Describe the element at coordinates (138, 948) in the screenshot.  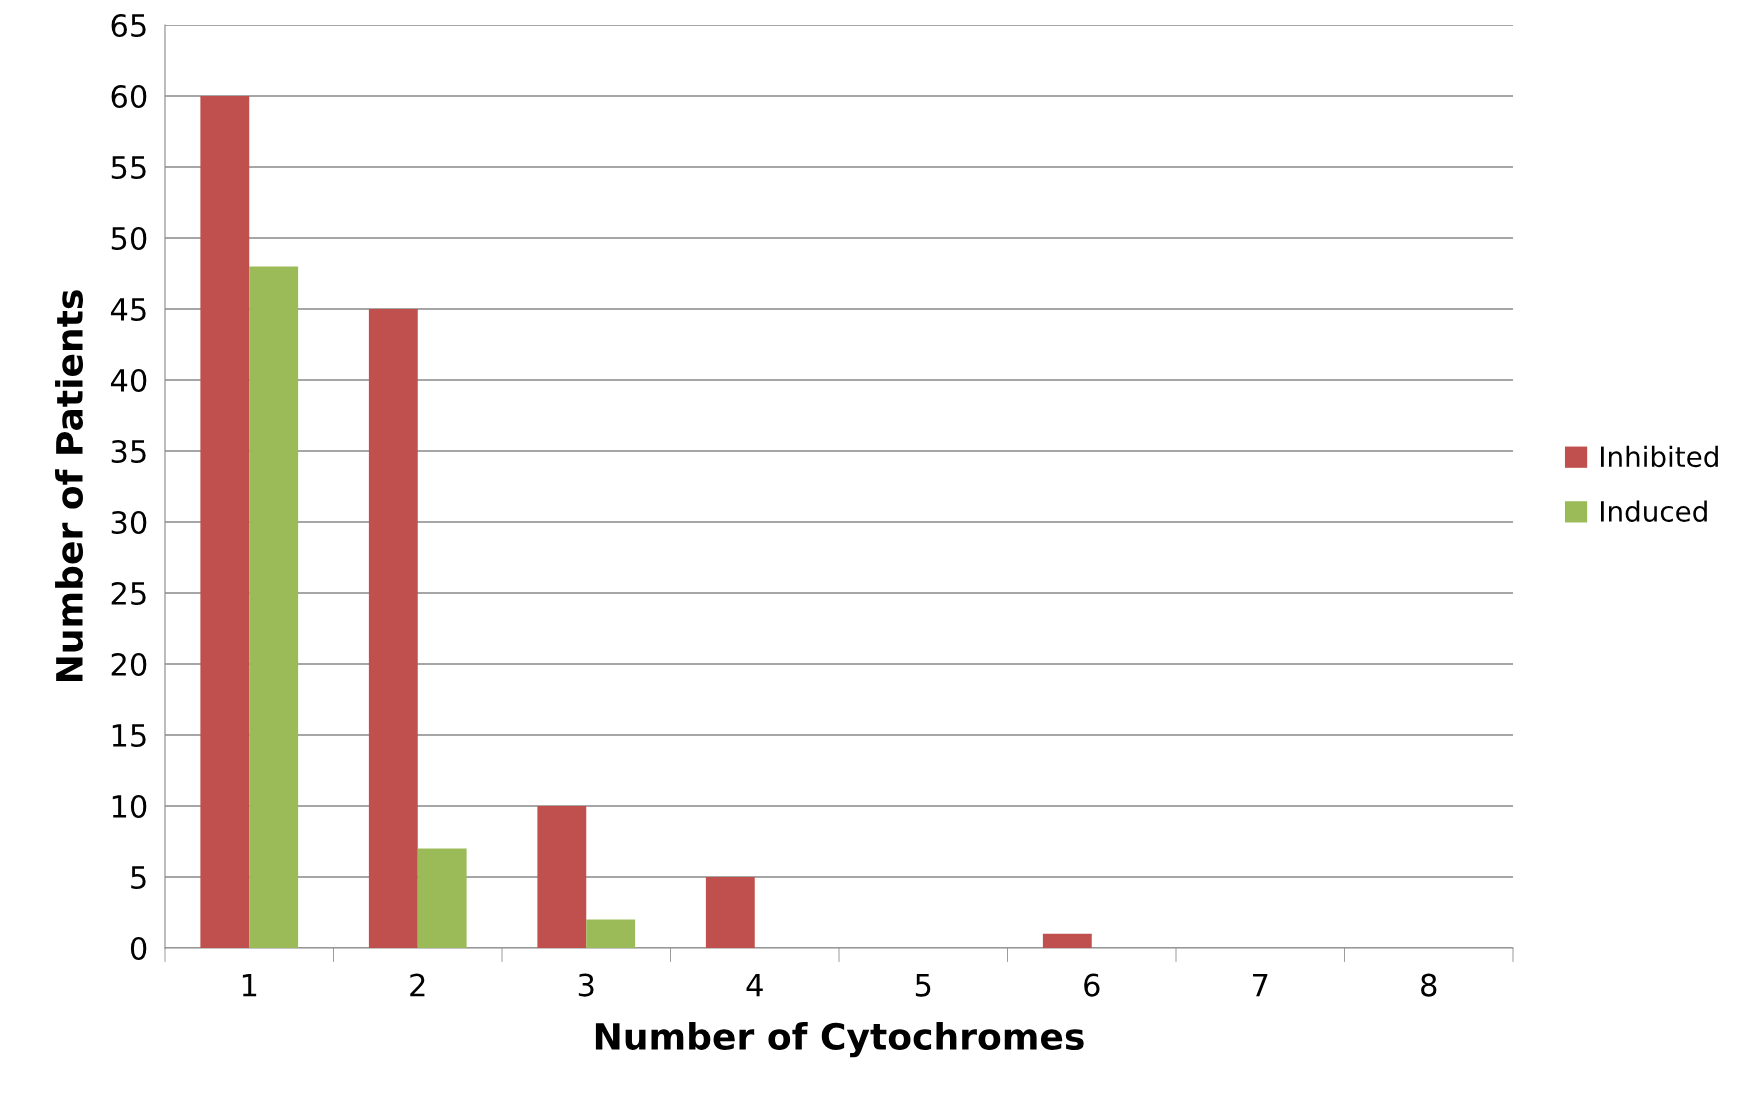
I see `y-tick-label: 0` at that location.